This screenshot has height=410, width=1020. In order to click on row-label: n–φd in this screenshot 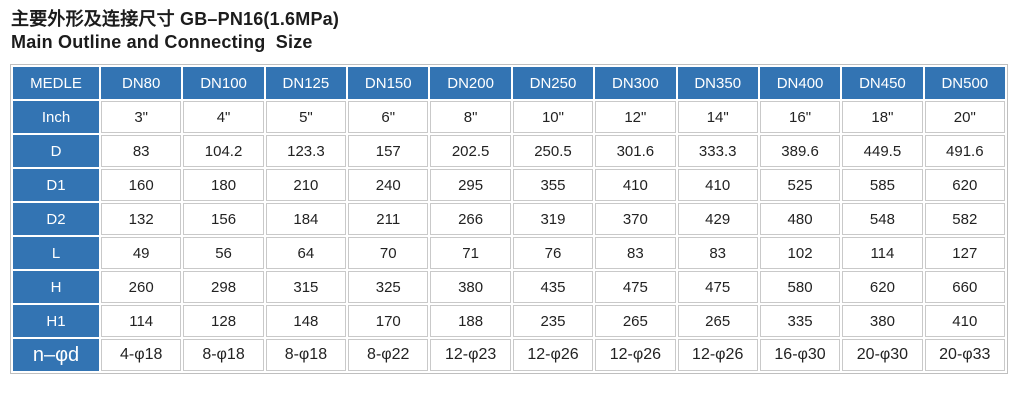, I will do `click(56, 355)`.